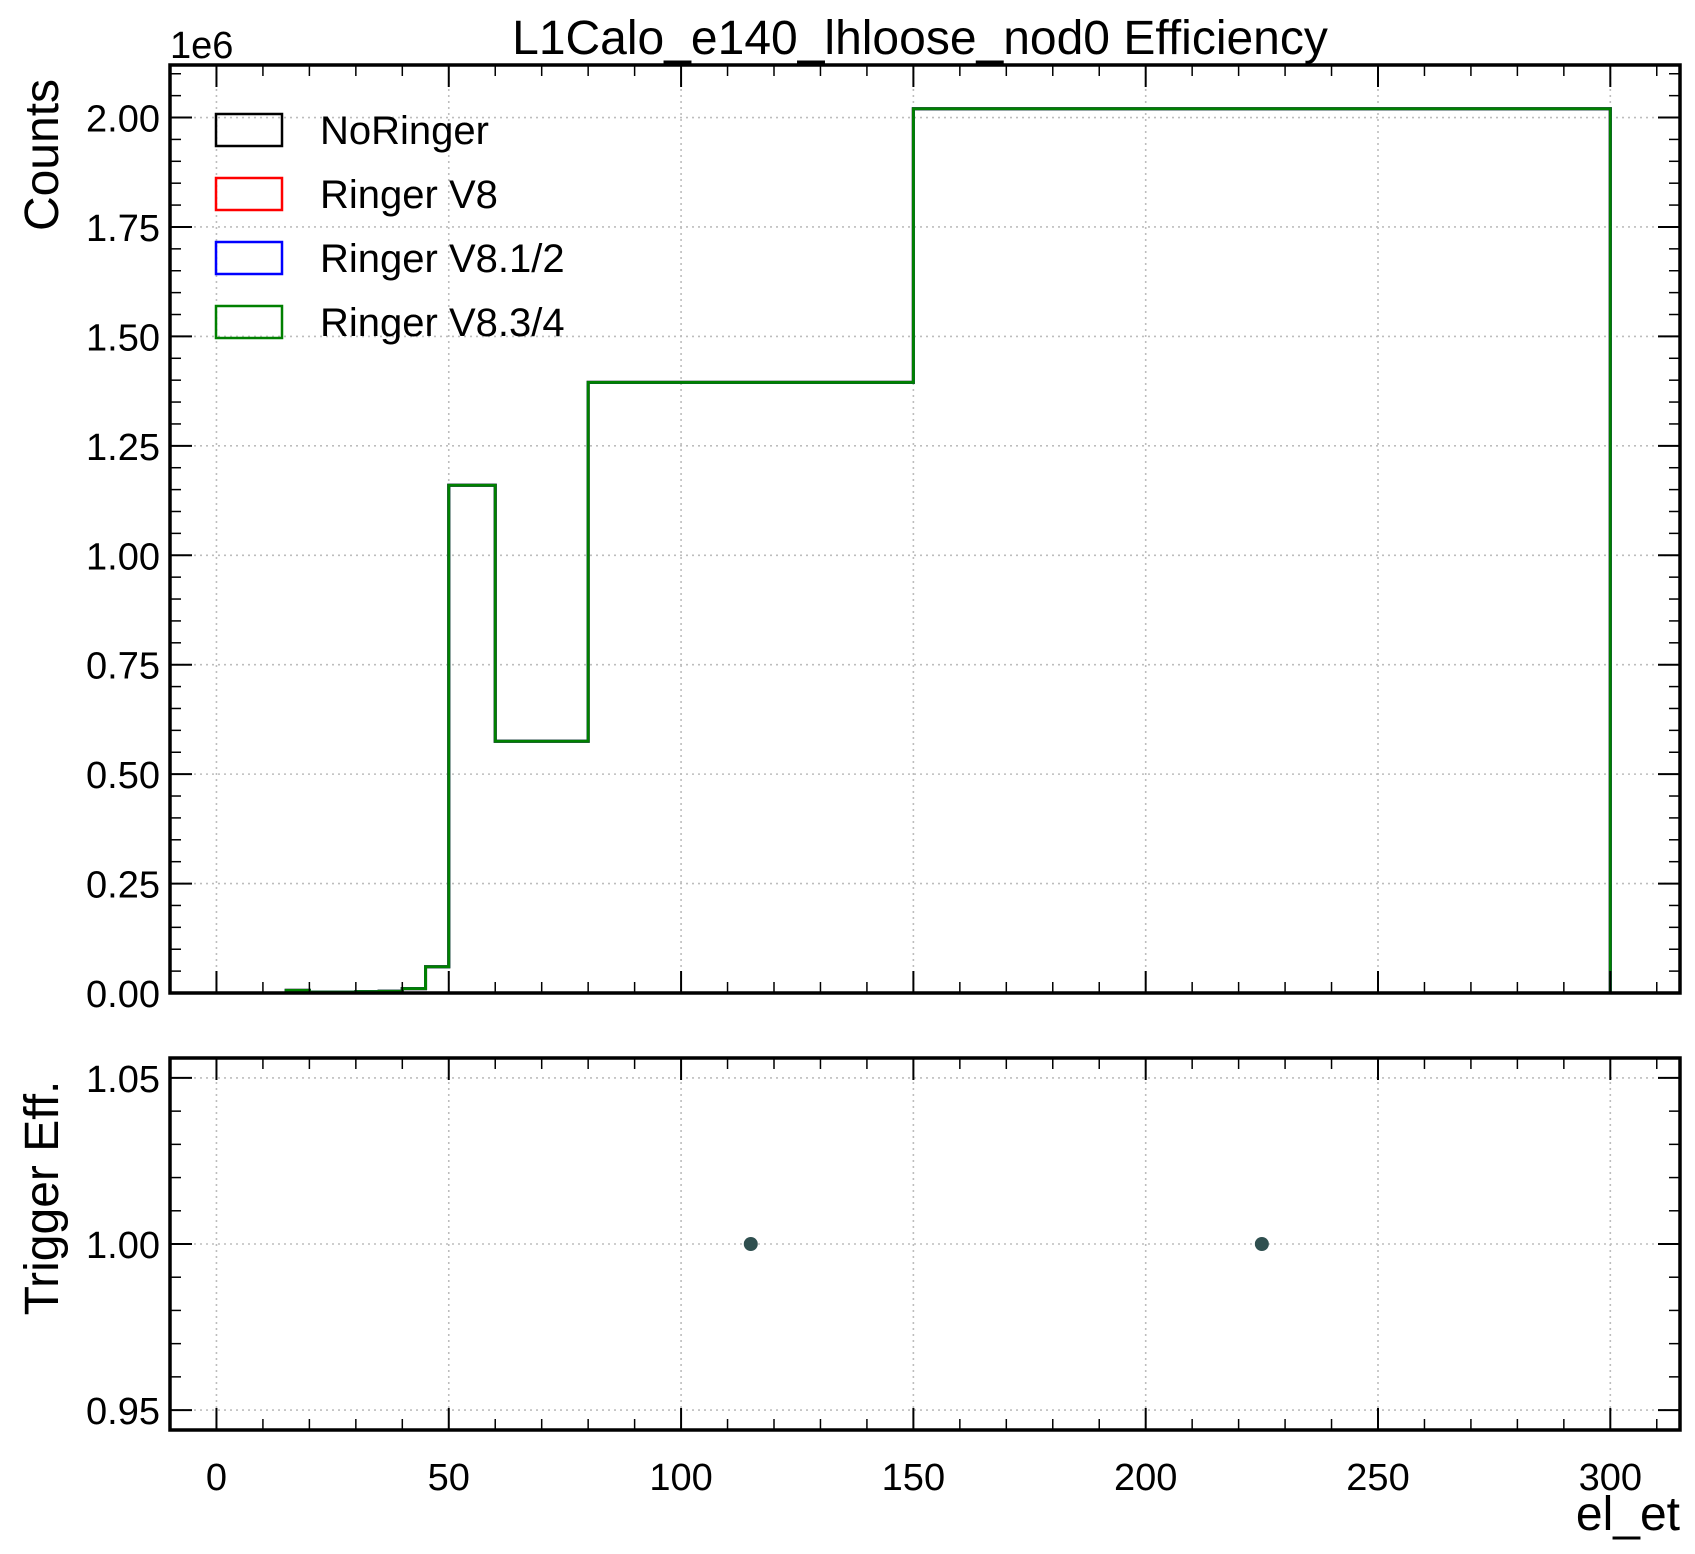 This screenshot has height=1554, width=1695. What do you see at coordinates (123, 448) in the screenshot?
I see `counts-y-tick-label: 1.25` at bounding box center [123, 448].